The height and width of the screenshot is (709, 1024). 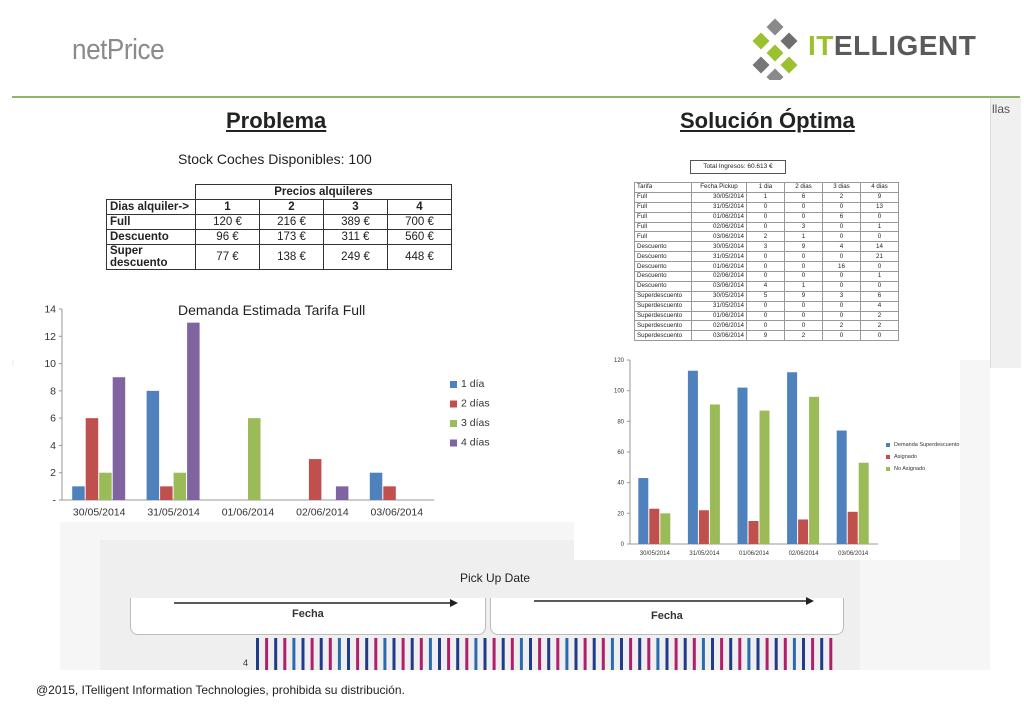 What do you see at coordinates (766, 296) in the screenshot?
I see `table-row: Superdescuento 30/05/2014 5 9 3 6` at bounding box center [766, 296].